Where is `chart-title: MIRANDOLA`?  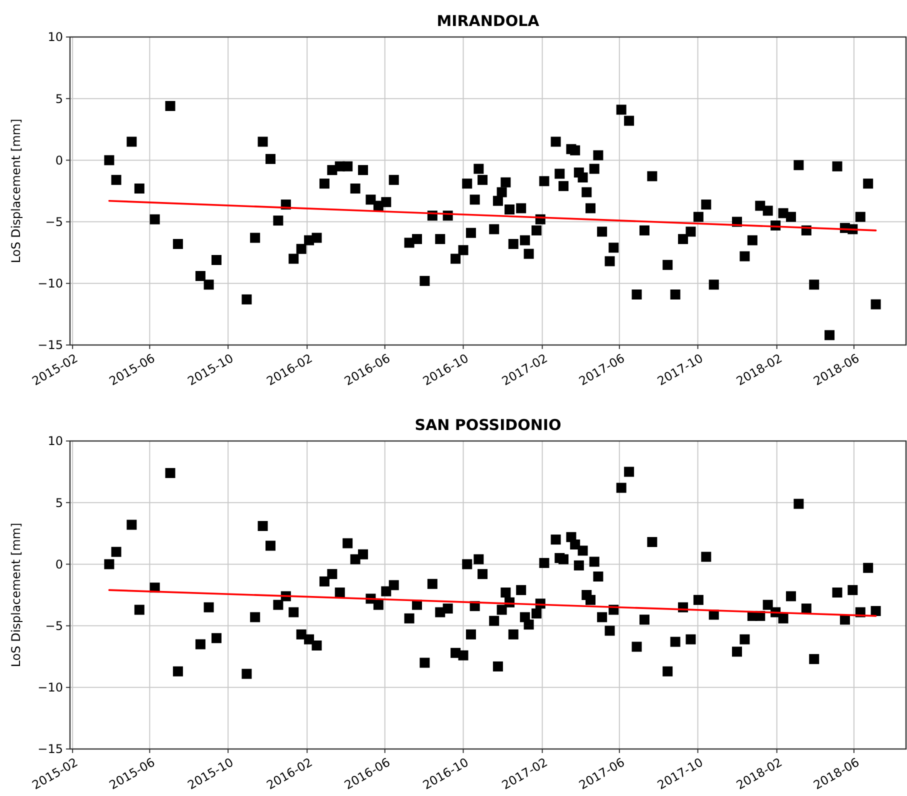
chart-title: MIRANDOLA is located at coordinates (488, 21).